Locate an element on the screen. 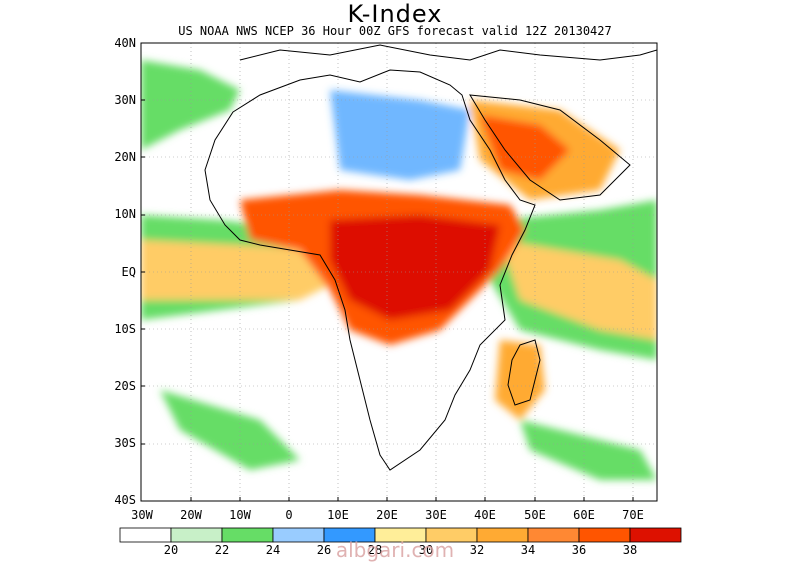 The image size is (790, 562). k-index-arabia-core is located at coordinates (525, 147).